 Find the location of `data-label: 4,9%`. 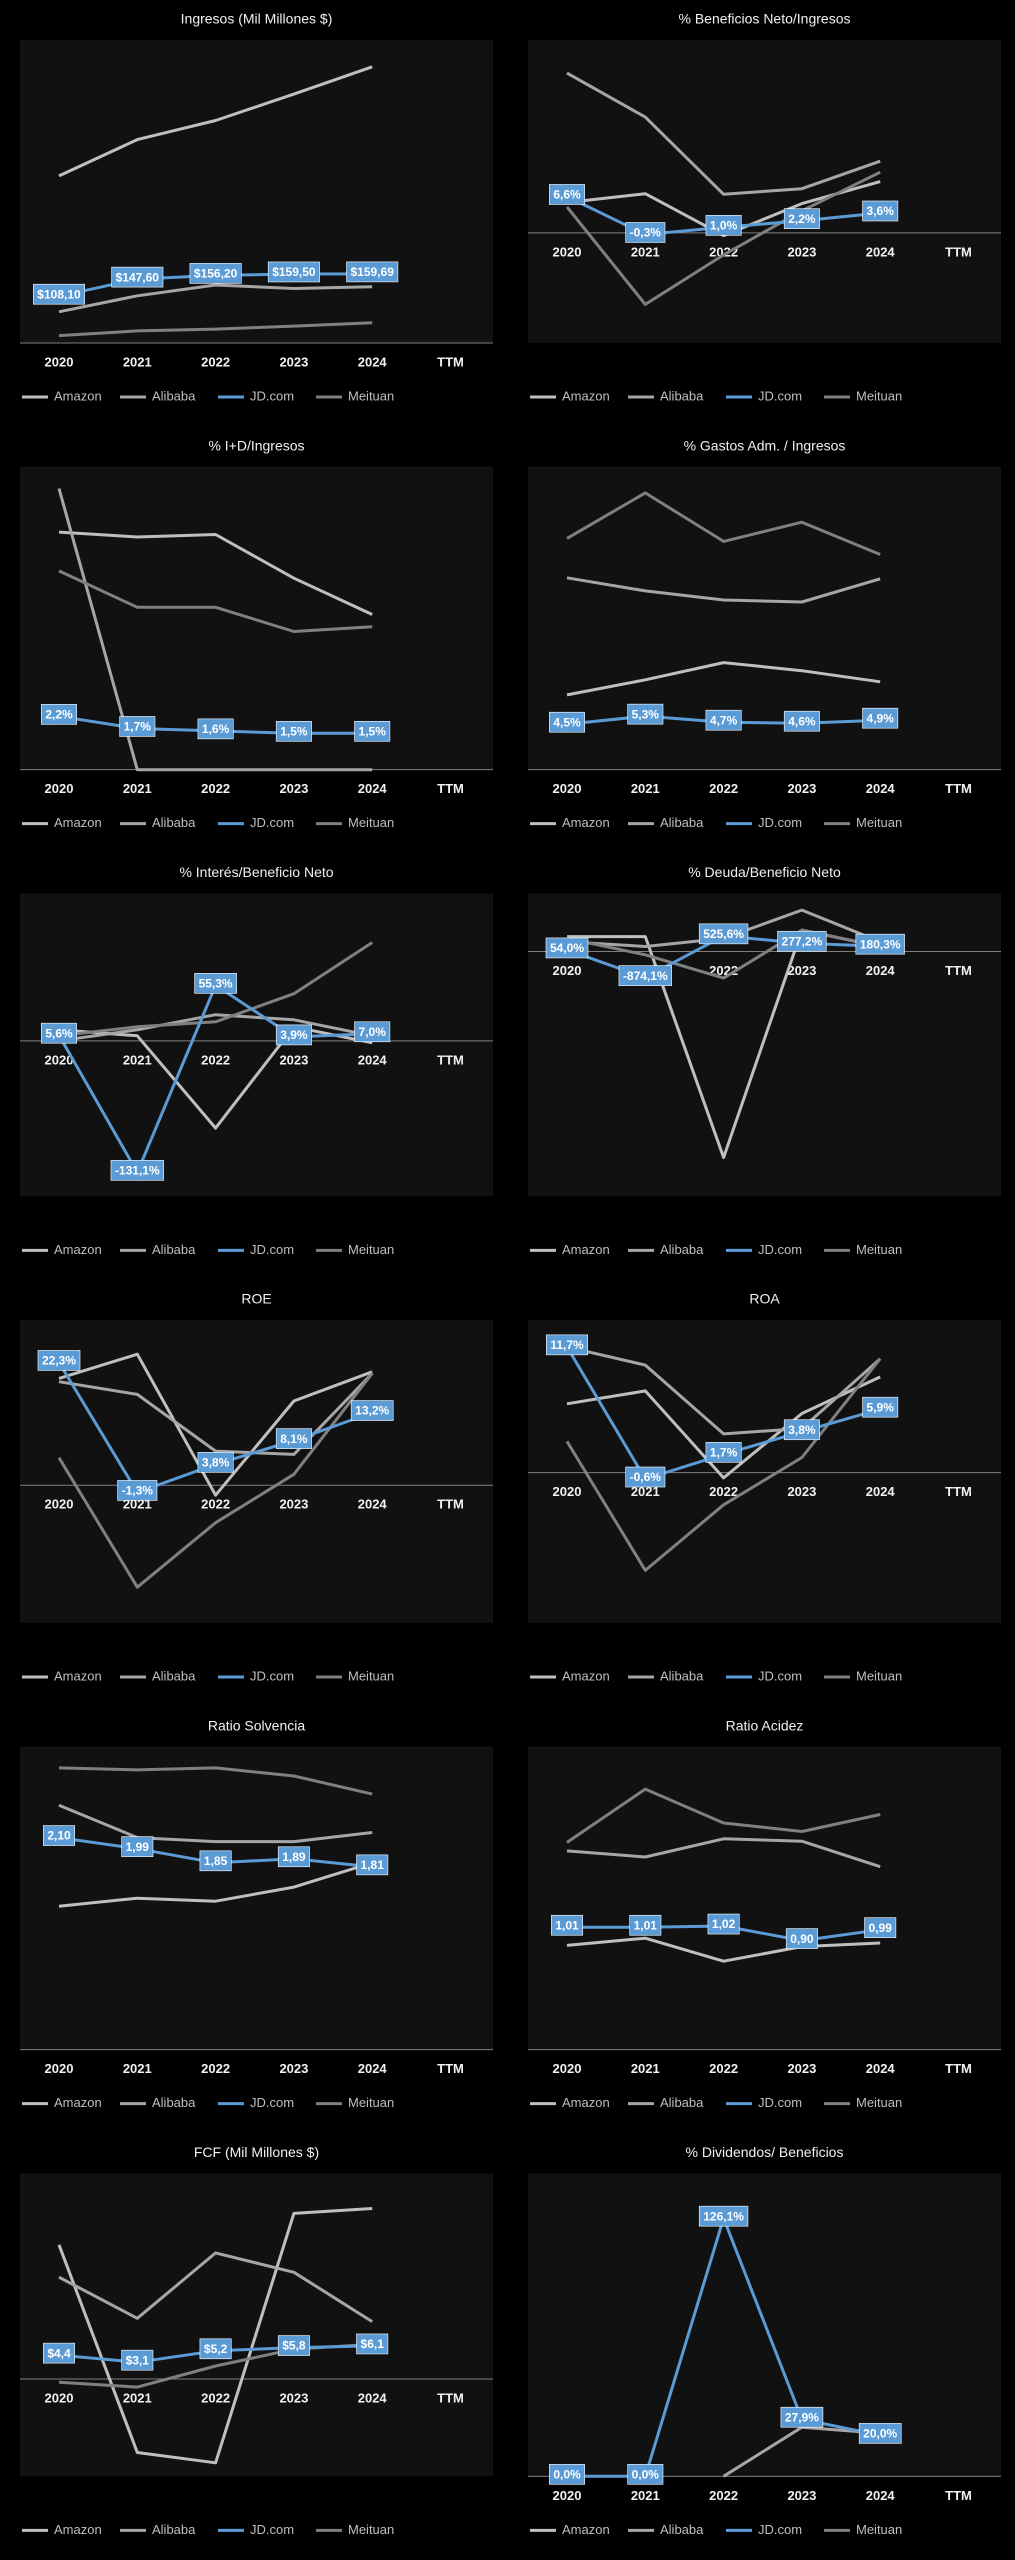

data-label: 4,9% is located at coordinates (881, 718).